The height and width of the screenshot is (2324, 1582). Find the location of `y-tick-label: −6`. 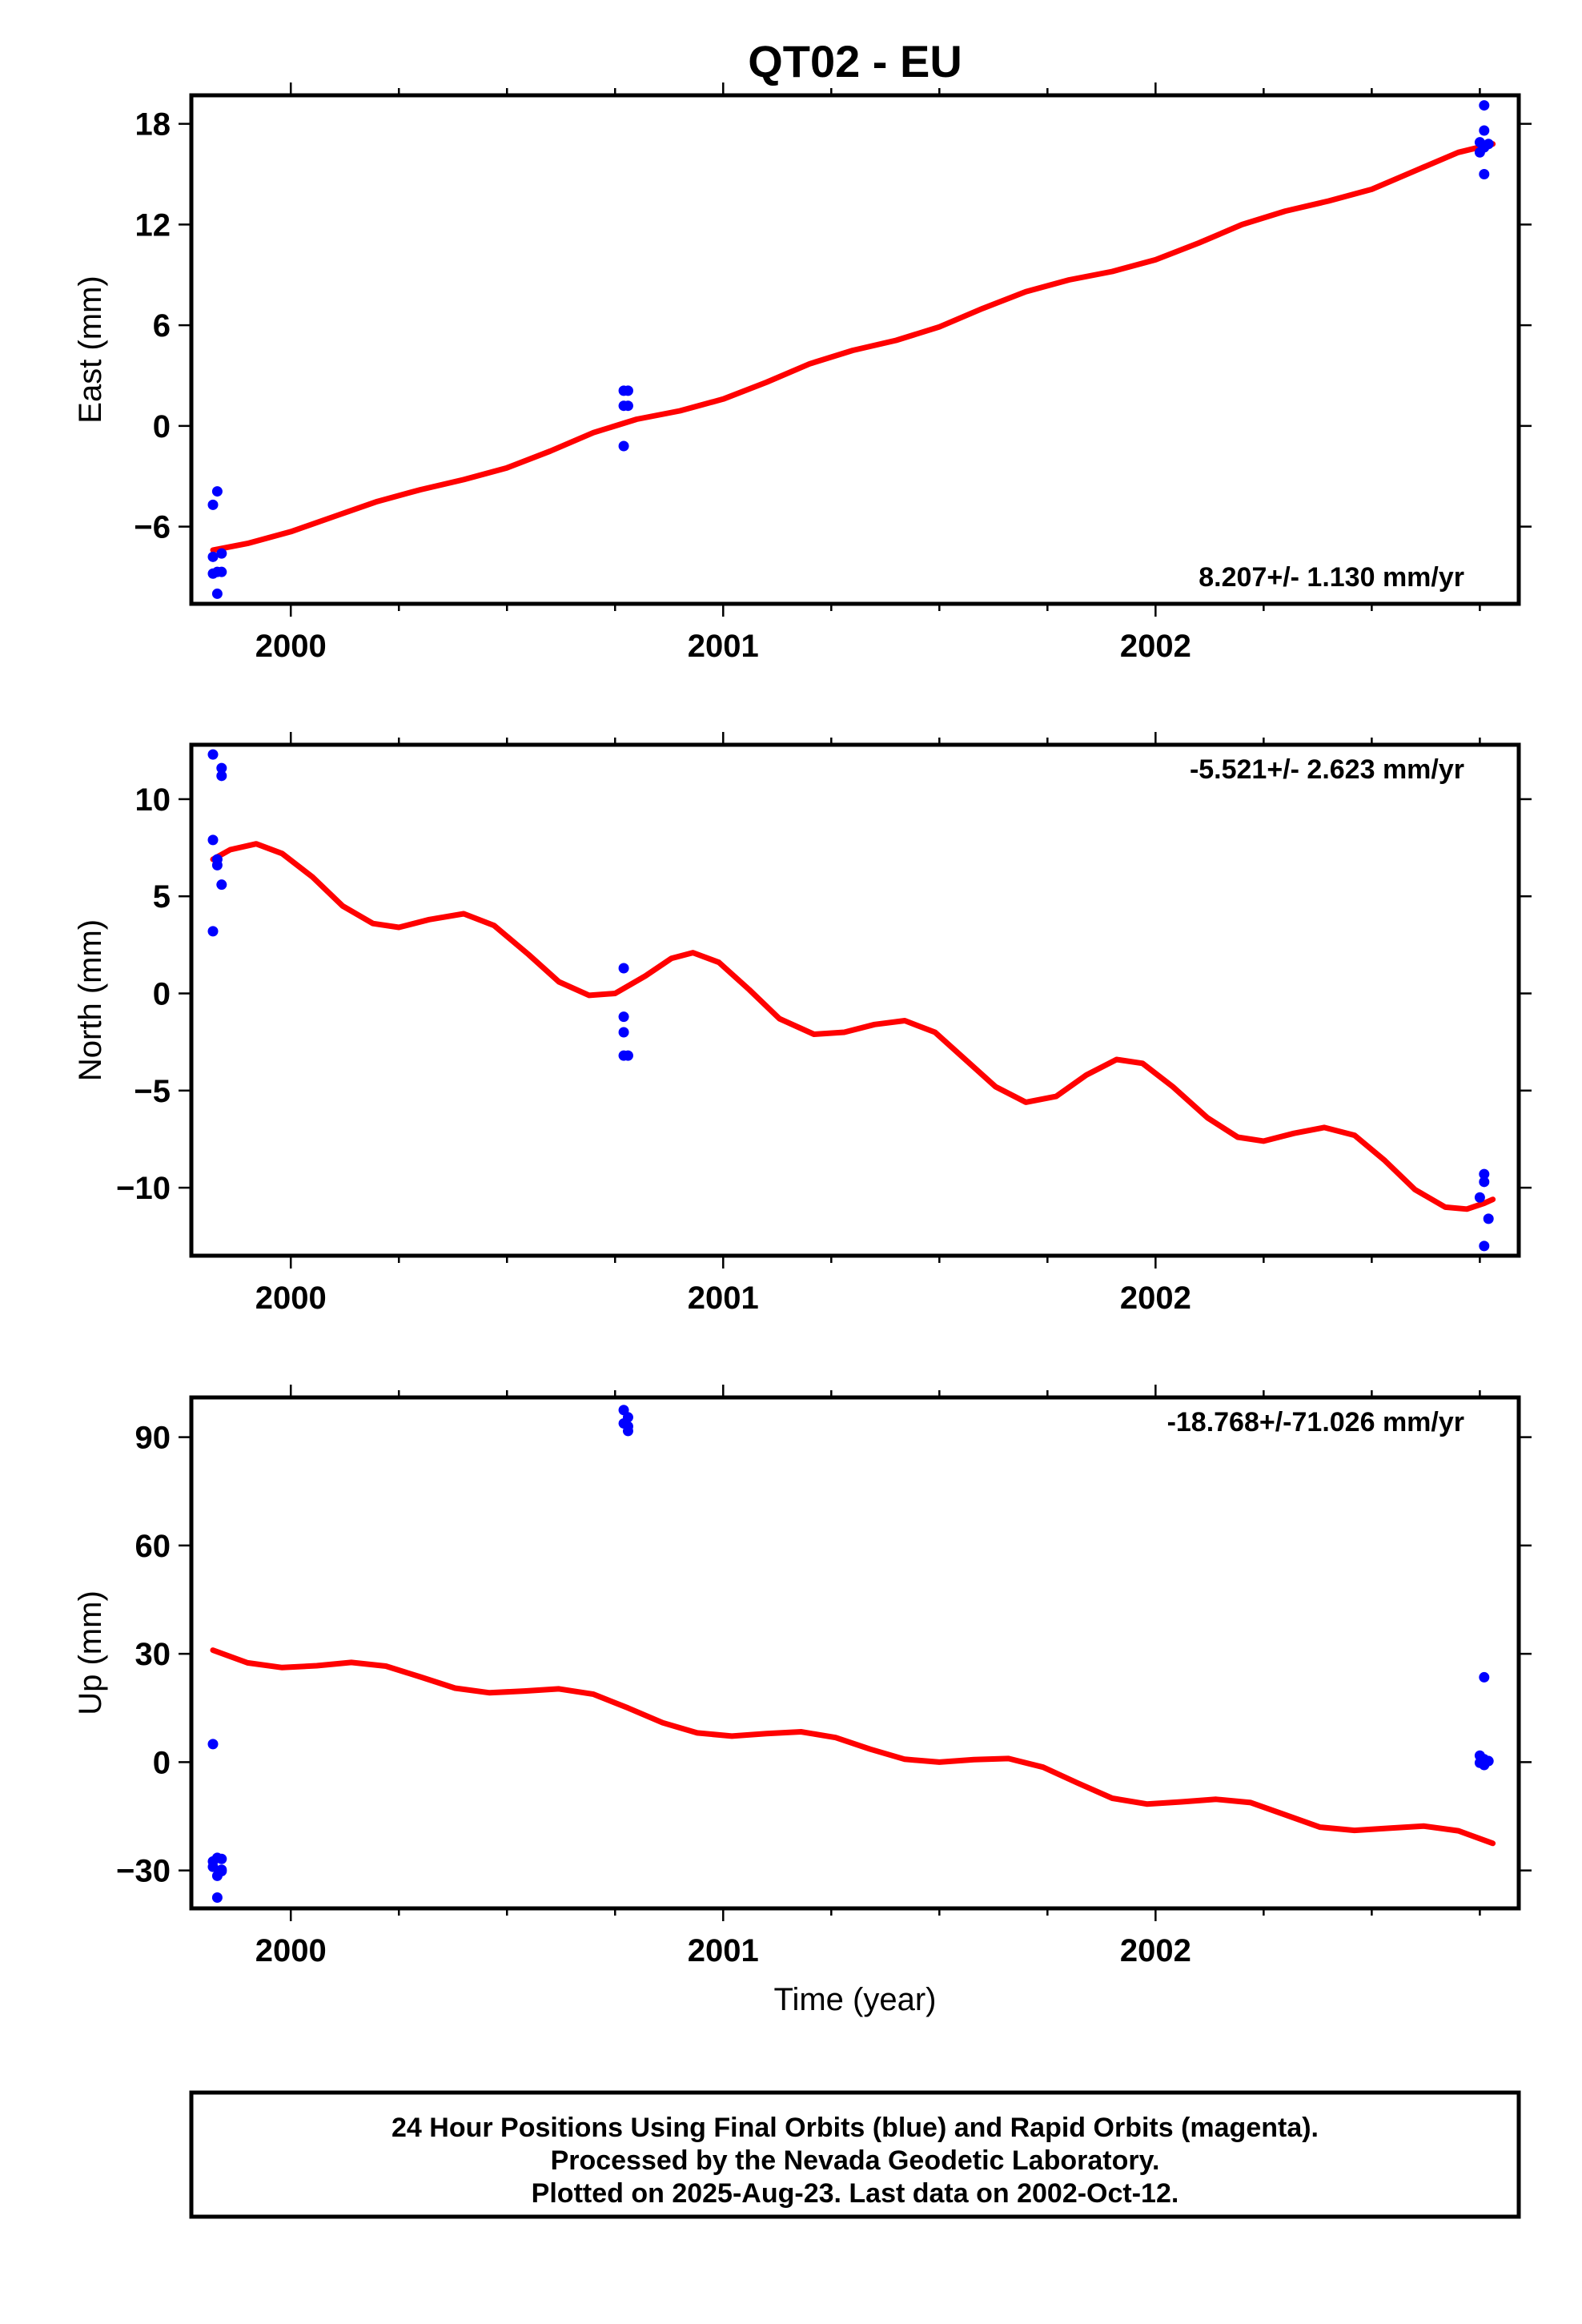

y-tick-label: −6 is located at coordinates (152, 527).